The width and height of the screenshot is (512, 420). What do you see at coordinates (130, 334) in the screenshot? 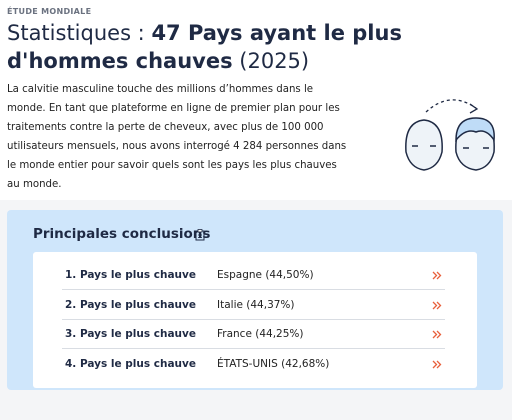
I see `row-label: 3. Pays le plus chauve` at bounding box center [130, 334].